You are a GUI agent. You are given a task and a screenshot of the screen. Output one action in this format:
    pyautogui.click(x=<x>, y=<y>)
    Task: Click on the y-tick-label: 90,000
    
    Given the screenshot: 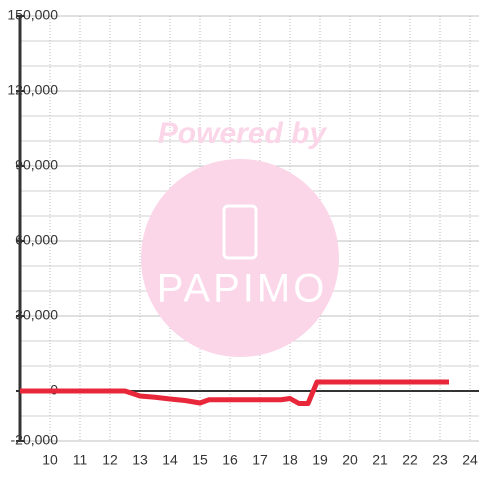 What is the action you would take?
    pyautogui.click(x=36, y=165)
    